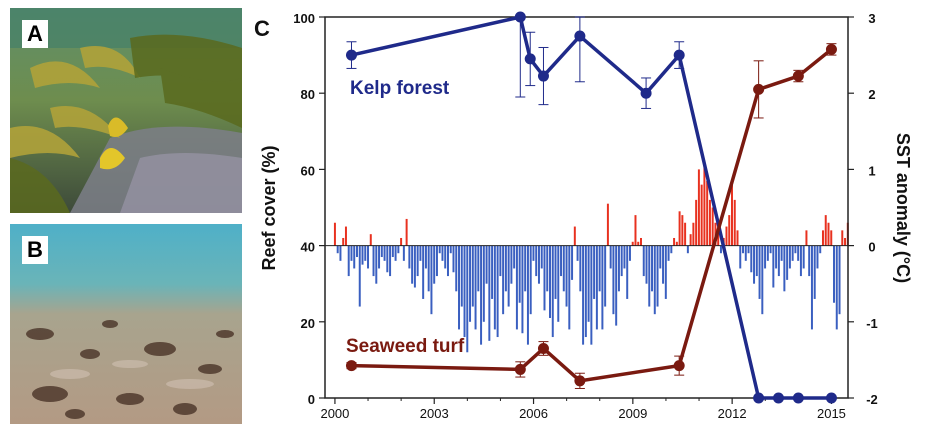  I want to click on left-y-tick-label: 100, so click(304, 18).